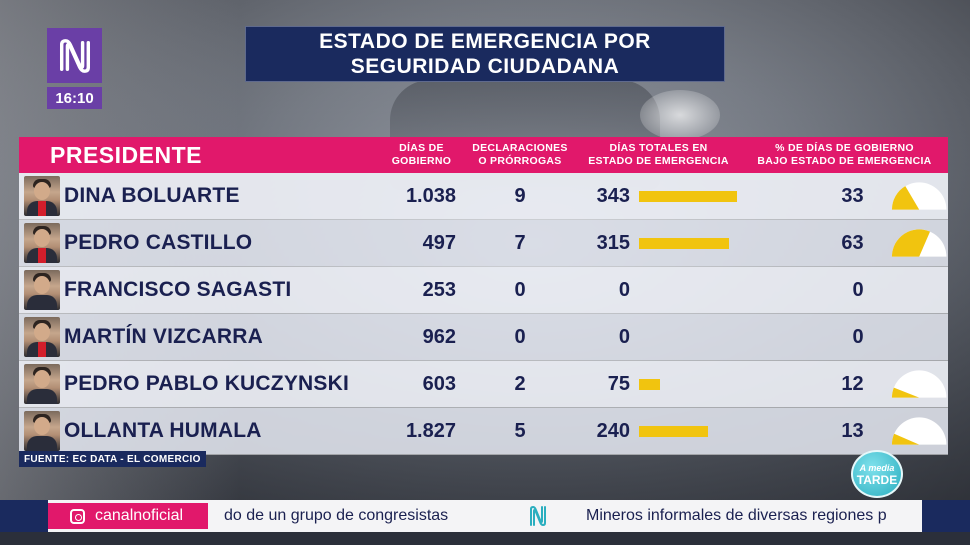  Describe the element at coordinates (520, 243) in the screenshot. I see `declaraciones: 7` at that location.